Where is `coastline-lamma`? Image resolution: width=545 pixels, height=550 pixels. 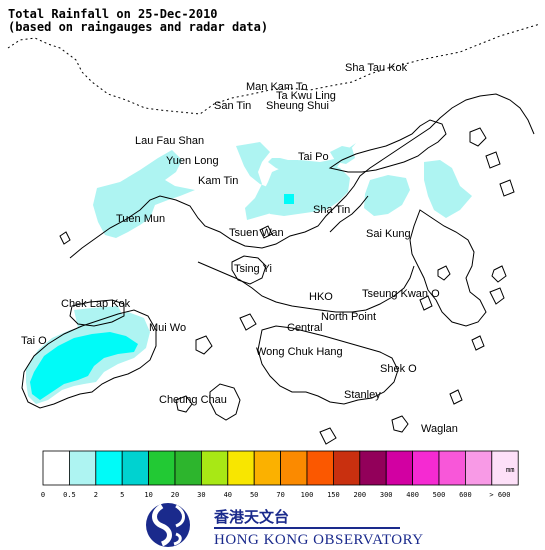 coastline-lamma is located at coordinates (225, 402).